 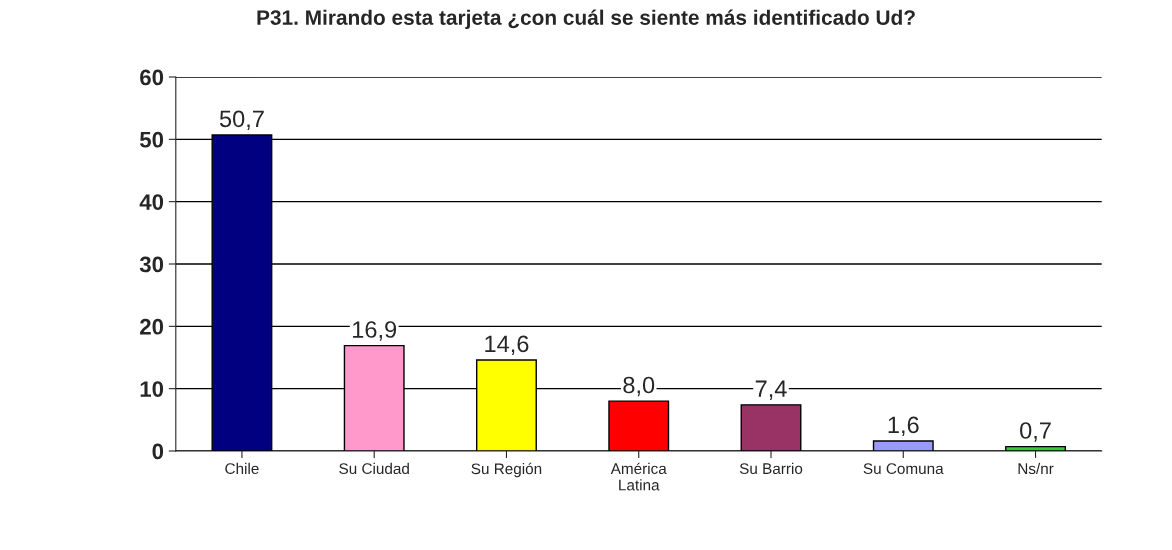 What do you see at coordinates (1035, 432) in the screenshot?
I see `data-label: 0,7` at bounding box center [1035, 432].